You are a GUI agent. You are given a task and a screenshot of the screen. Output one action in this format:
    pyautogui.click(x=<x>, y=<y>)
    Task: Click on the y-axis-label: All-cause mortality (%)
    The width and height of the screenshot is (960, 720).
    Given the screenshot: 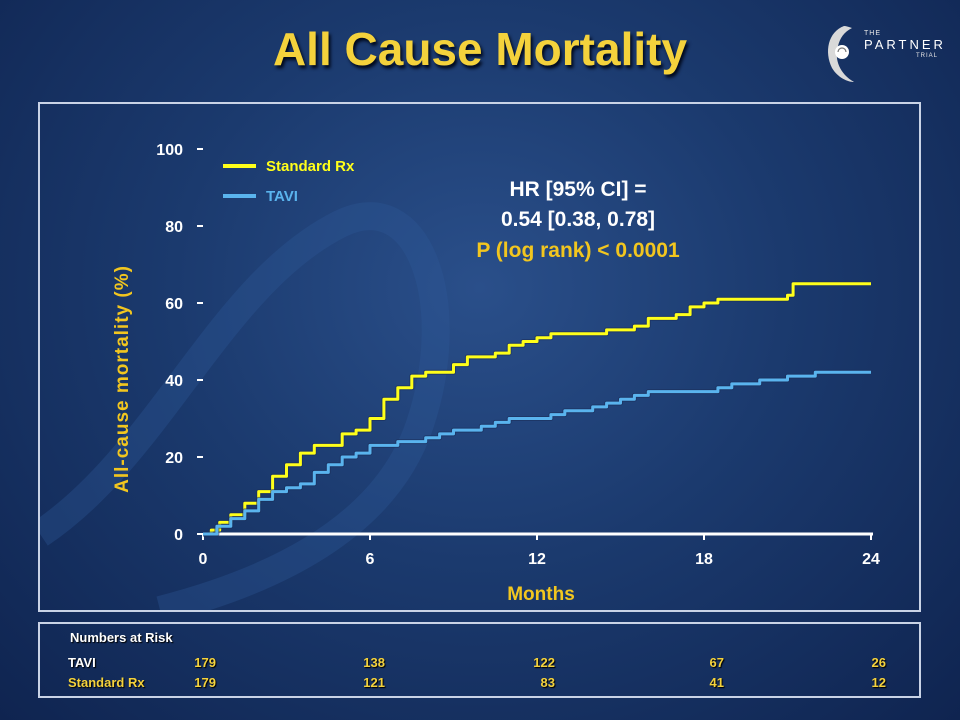 What is the action you would take?
    pyautogui.click(x=122, y=379)
    